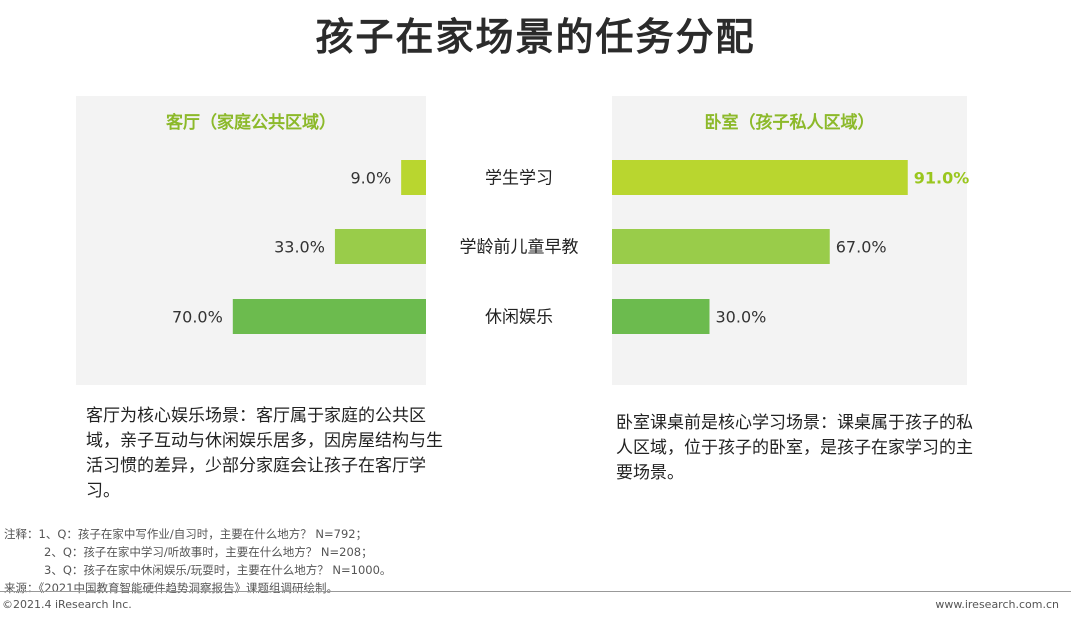 The height and width of the screenshot is (628, 1071). What do you see at coordinates (218, 570) in the screenshot?
I see `note-line-3: 3、Q：孩子在家中休闲娱乐/玩耍时，主要在什么地方？ N=1000。` at bounding box center [218, 570].